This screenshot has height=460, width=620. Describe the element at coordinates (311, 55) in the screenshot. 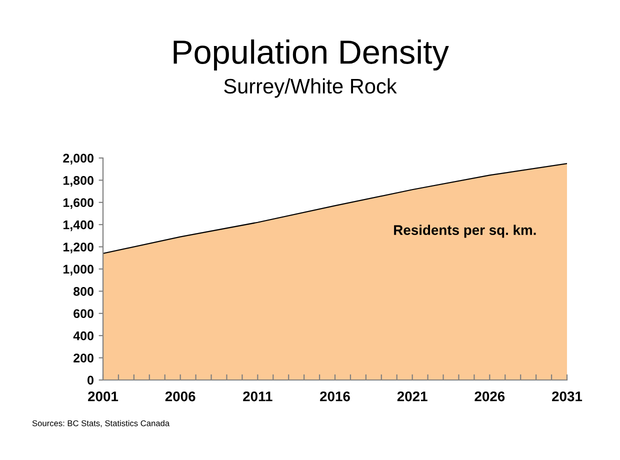

I see `chart-title: Population Density` at that location.